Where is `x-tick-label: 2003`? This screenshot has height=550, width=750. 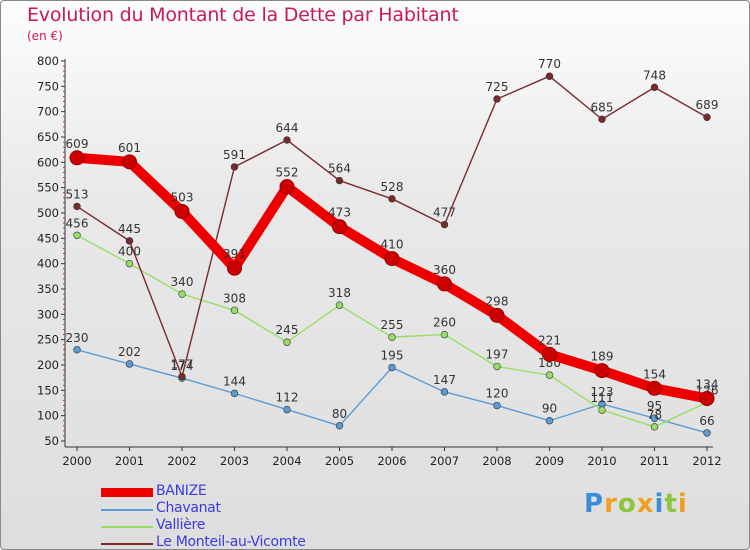 x-tick-label: 2003 is located at coordinates (234, 461).